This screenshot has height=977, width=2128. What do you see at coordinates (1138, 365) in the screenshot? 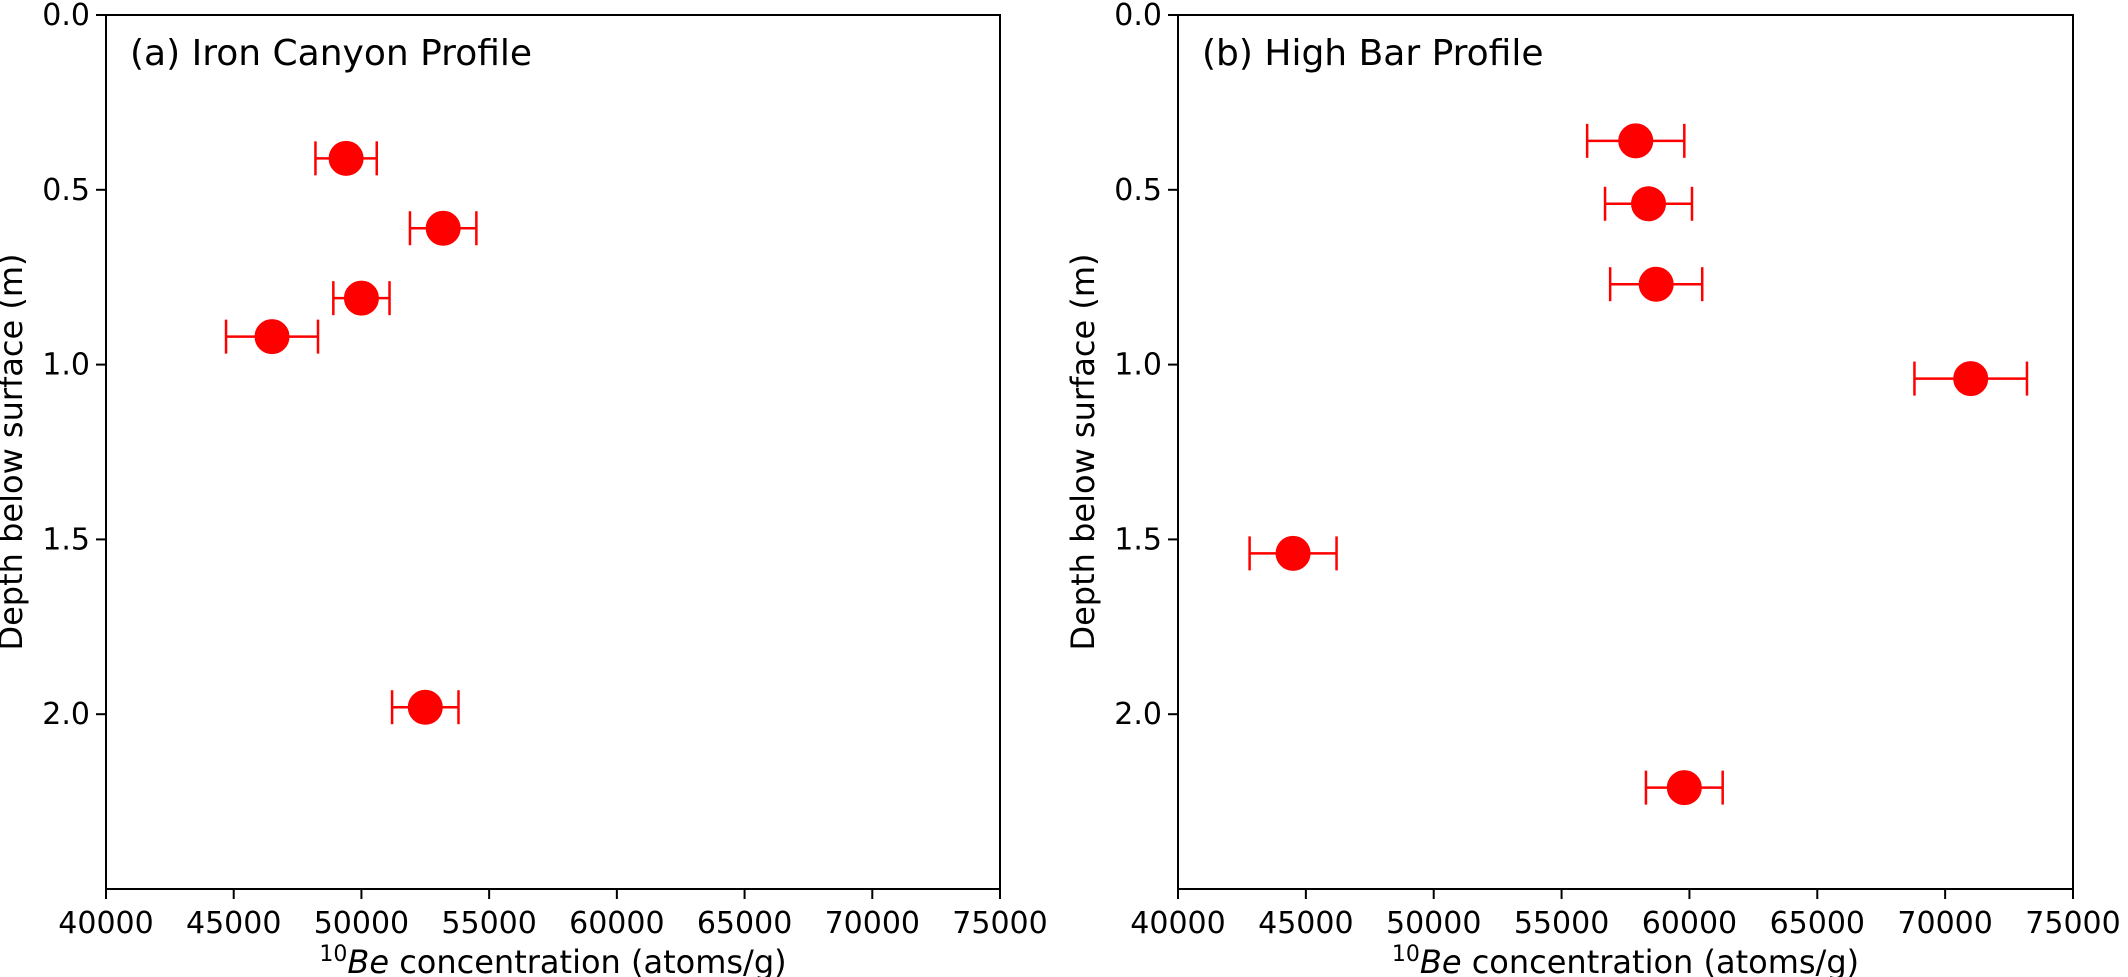
I see `chart-b-y-tick-label: 1.0` at bounding box center [1138, 365].